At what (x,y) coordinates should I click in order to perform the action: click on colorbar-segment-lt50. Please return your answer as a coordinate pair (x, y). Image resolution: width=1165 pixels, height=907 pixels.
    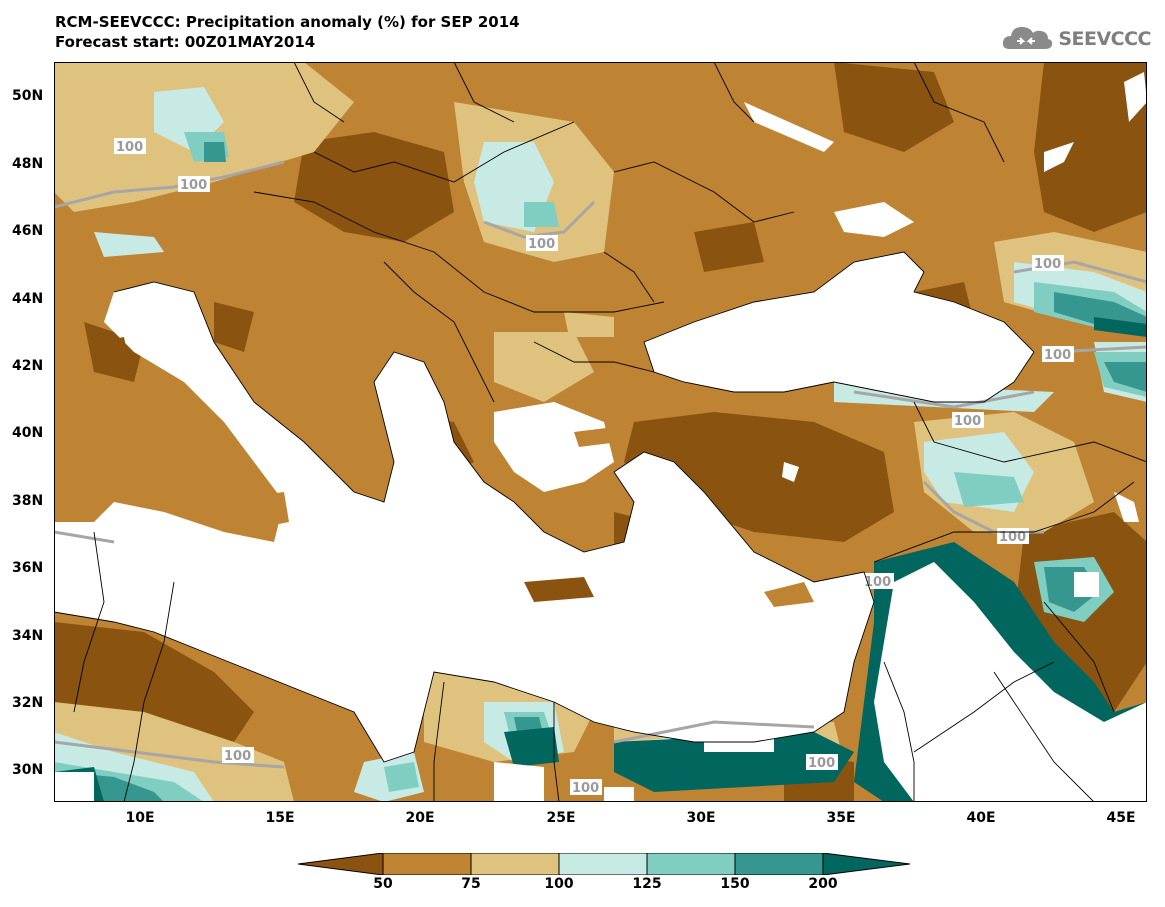
    Looking at the image, I should click on (340, 864).